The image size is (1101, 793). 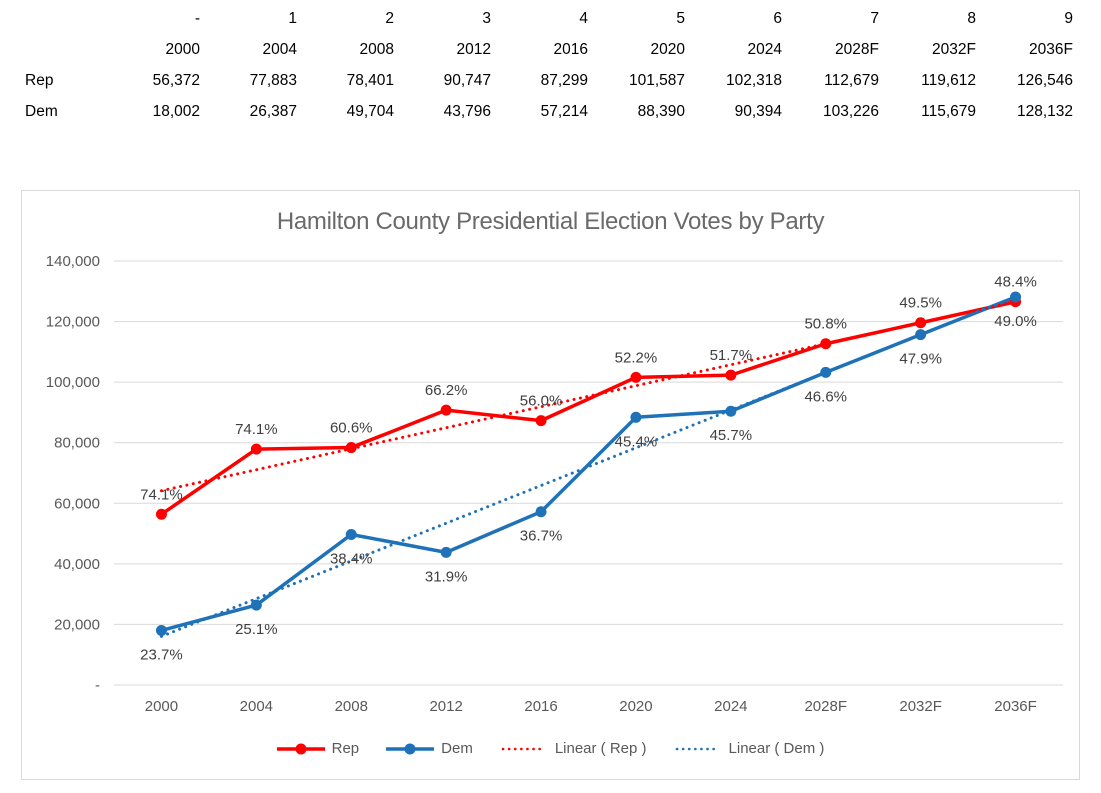 What do you see at coordinates (541, 401) in the screenshot?
I see `data-label-rep: 56.0%` at bounding box center [541, 401].